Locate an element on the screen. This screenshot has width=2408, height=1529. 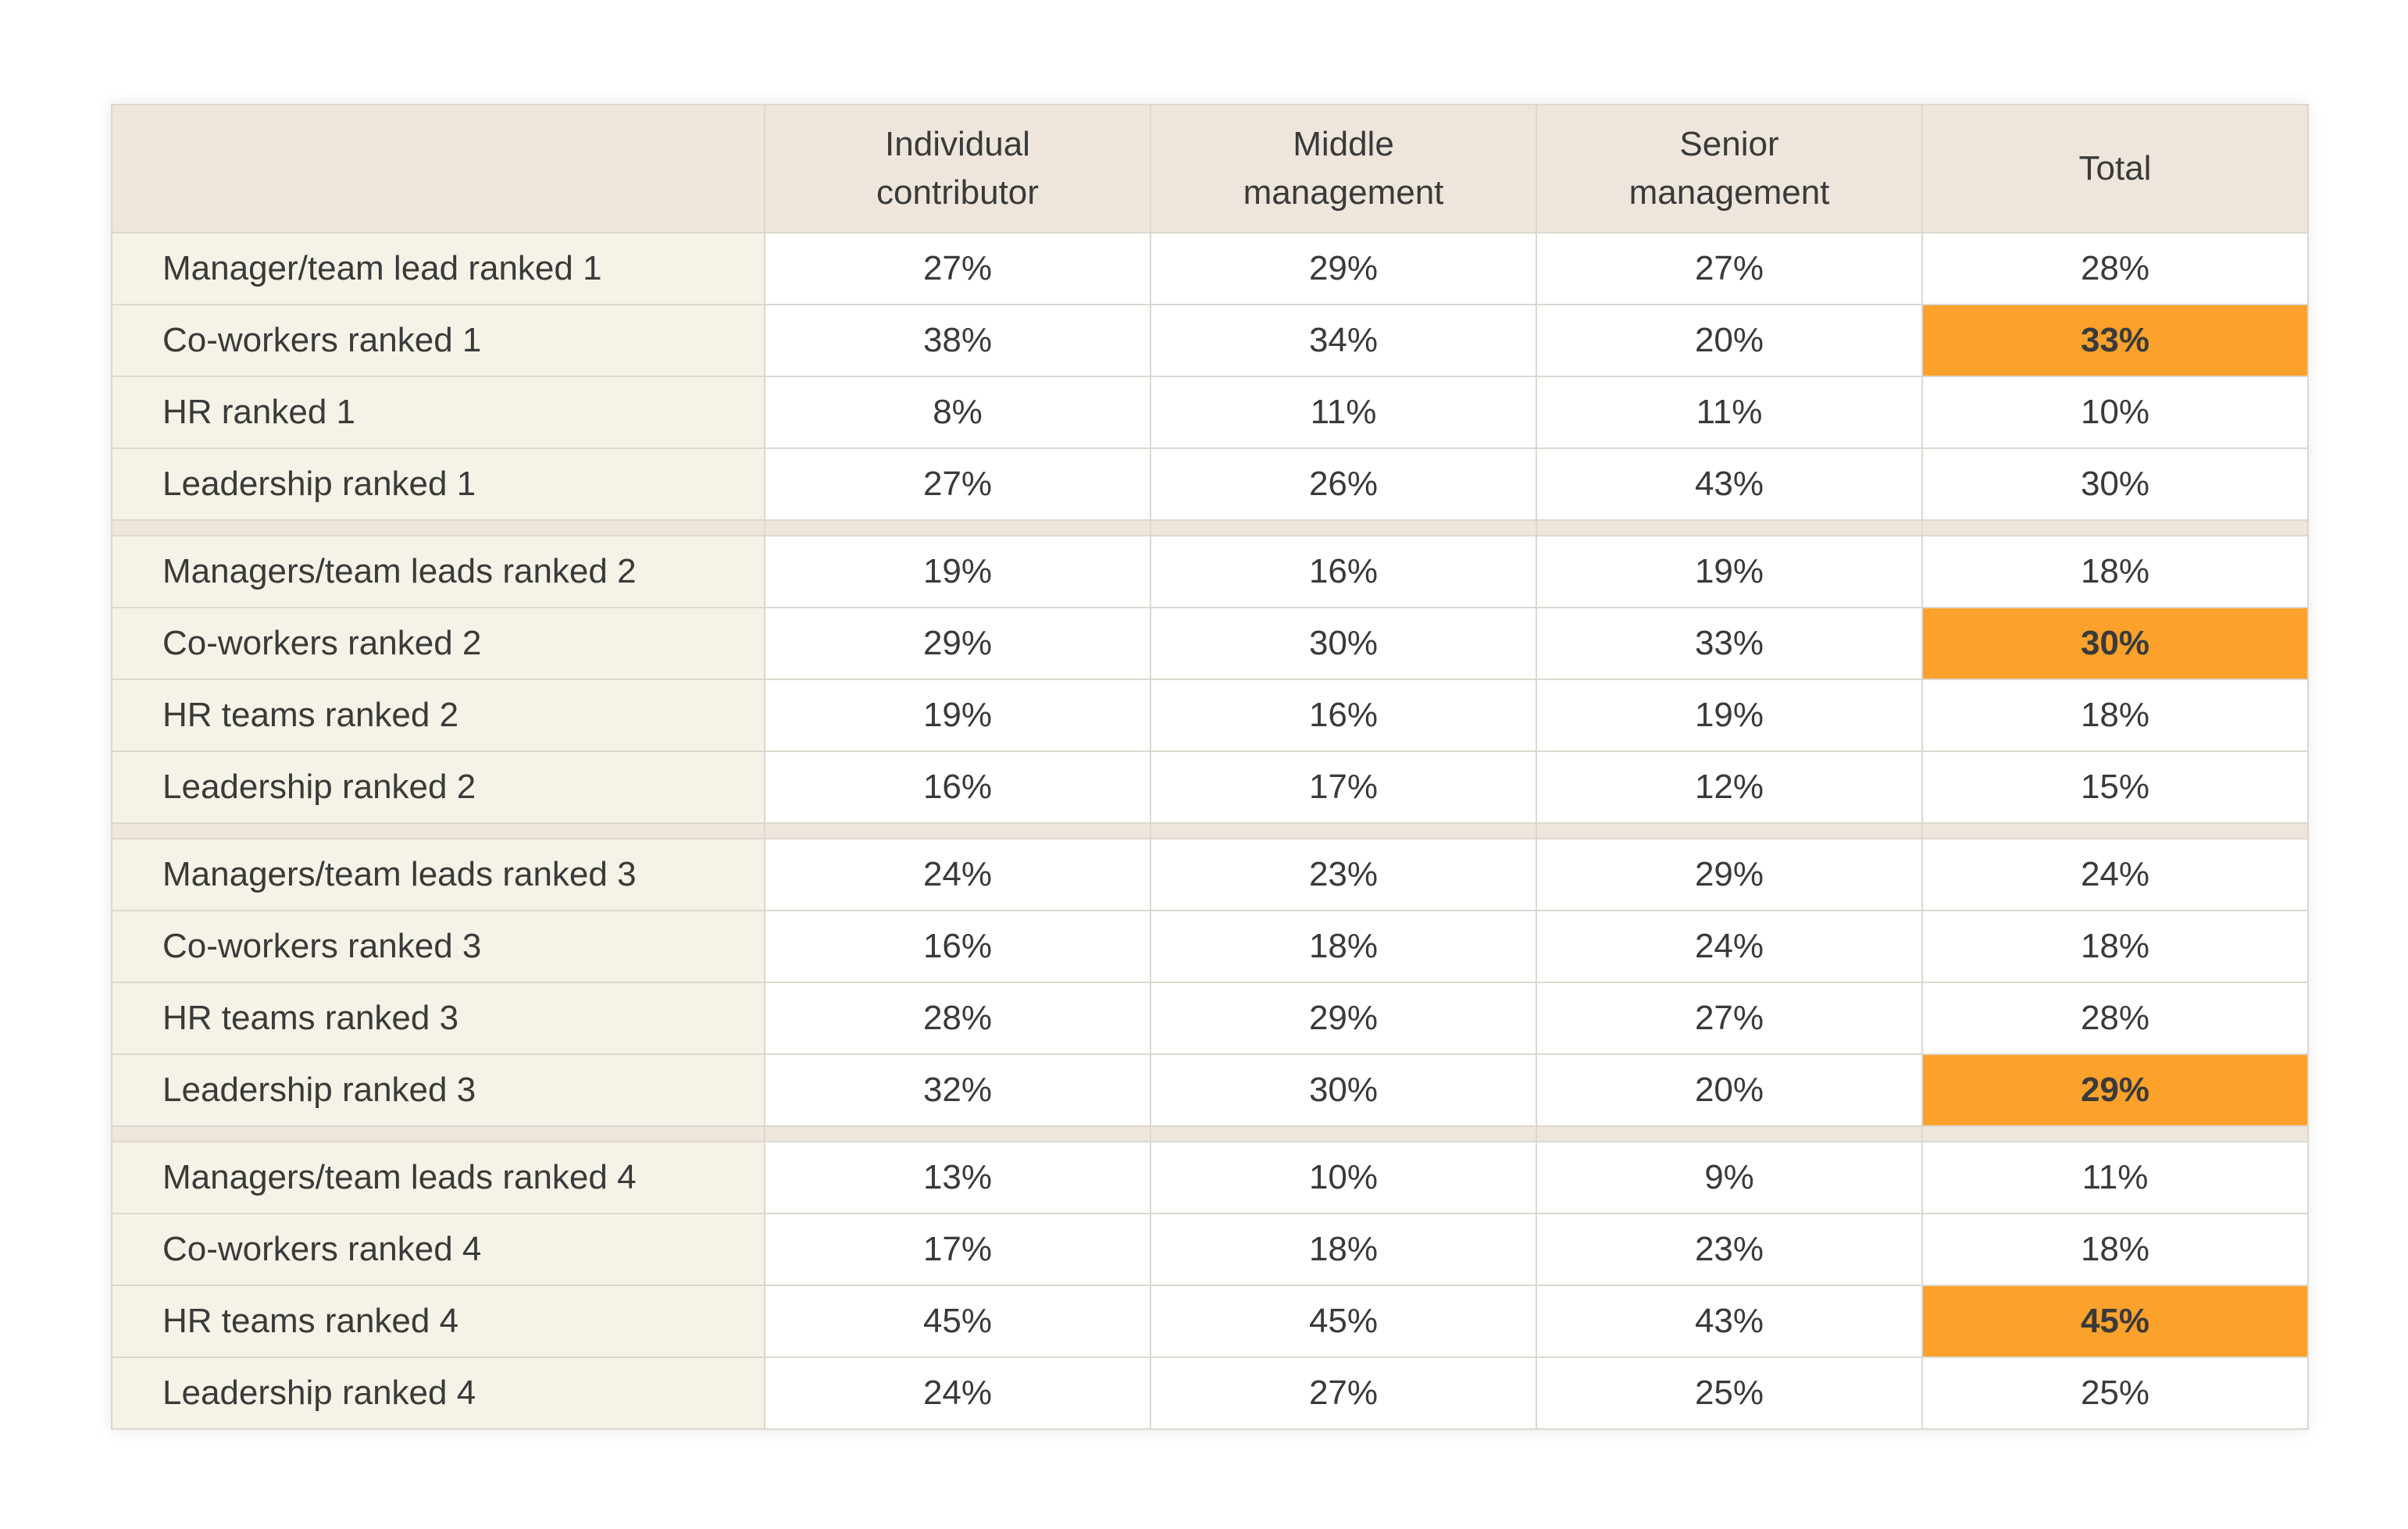
value-cell-senior-management: 12% is located at coordinates (1729, 787).